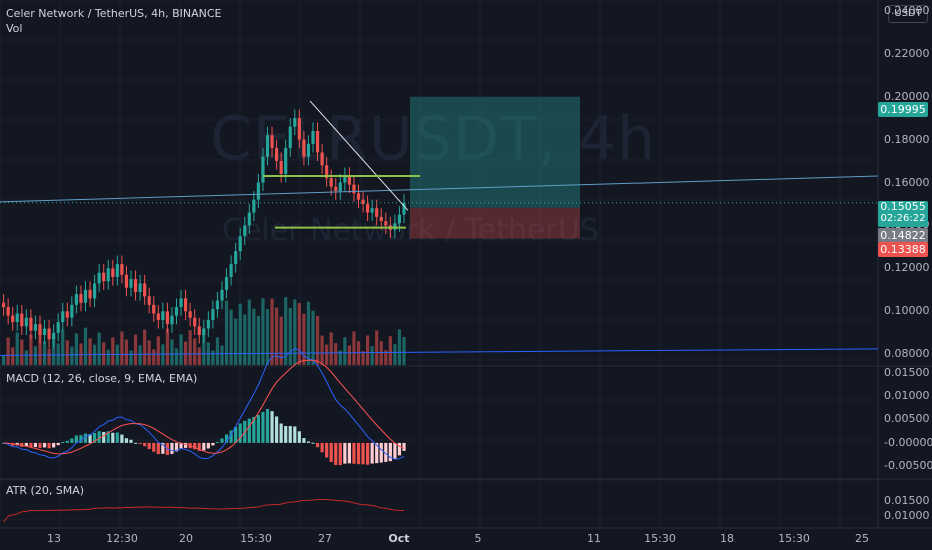 This screenshot has height=550, width=932. Describe the element at coordinates (908, 466) in the screenshot. I see `macd-tick-label: -0.00500` at that location.